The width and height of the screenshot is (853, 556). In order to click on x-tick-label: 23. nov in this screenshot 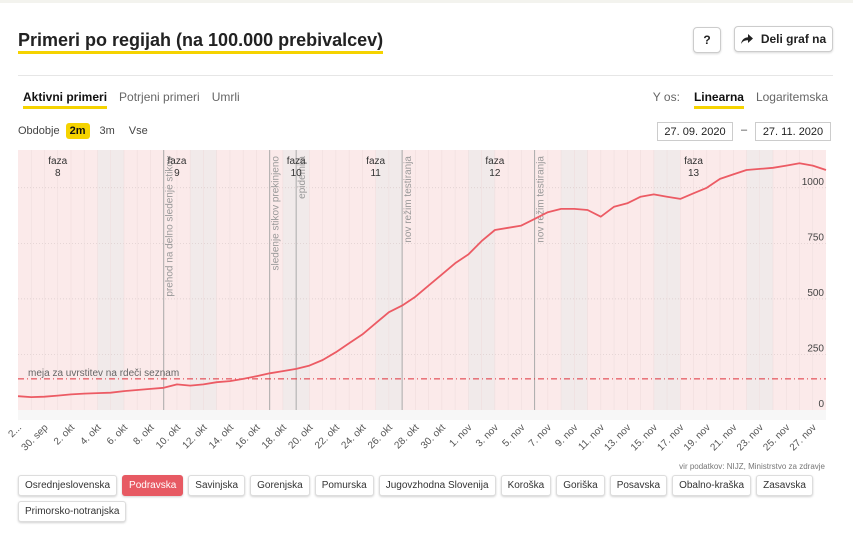, I will do `click(750, 437)`.